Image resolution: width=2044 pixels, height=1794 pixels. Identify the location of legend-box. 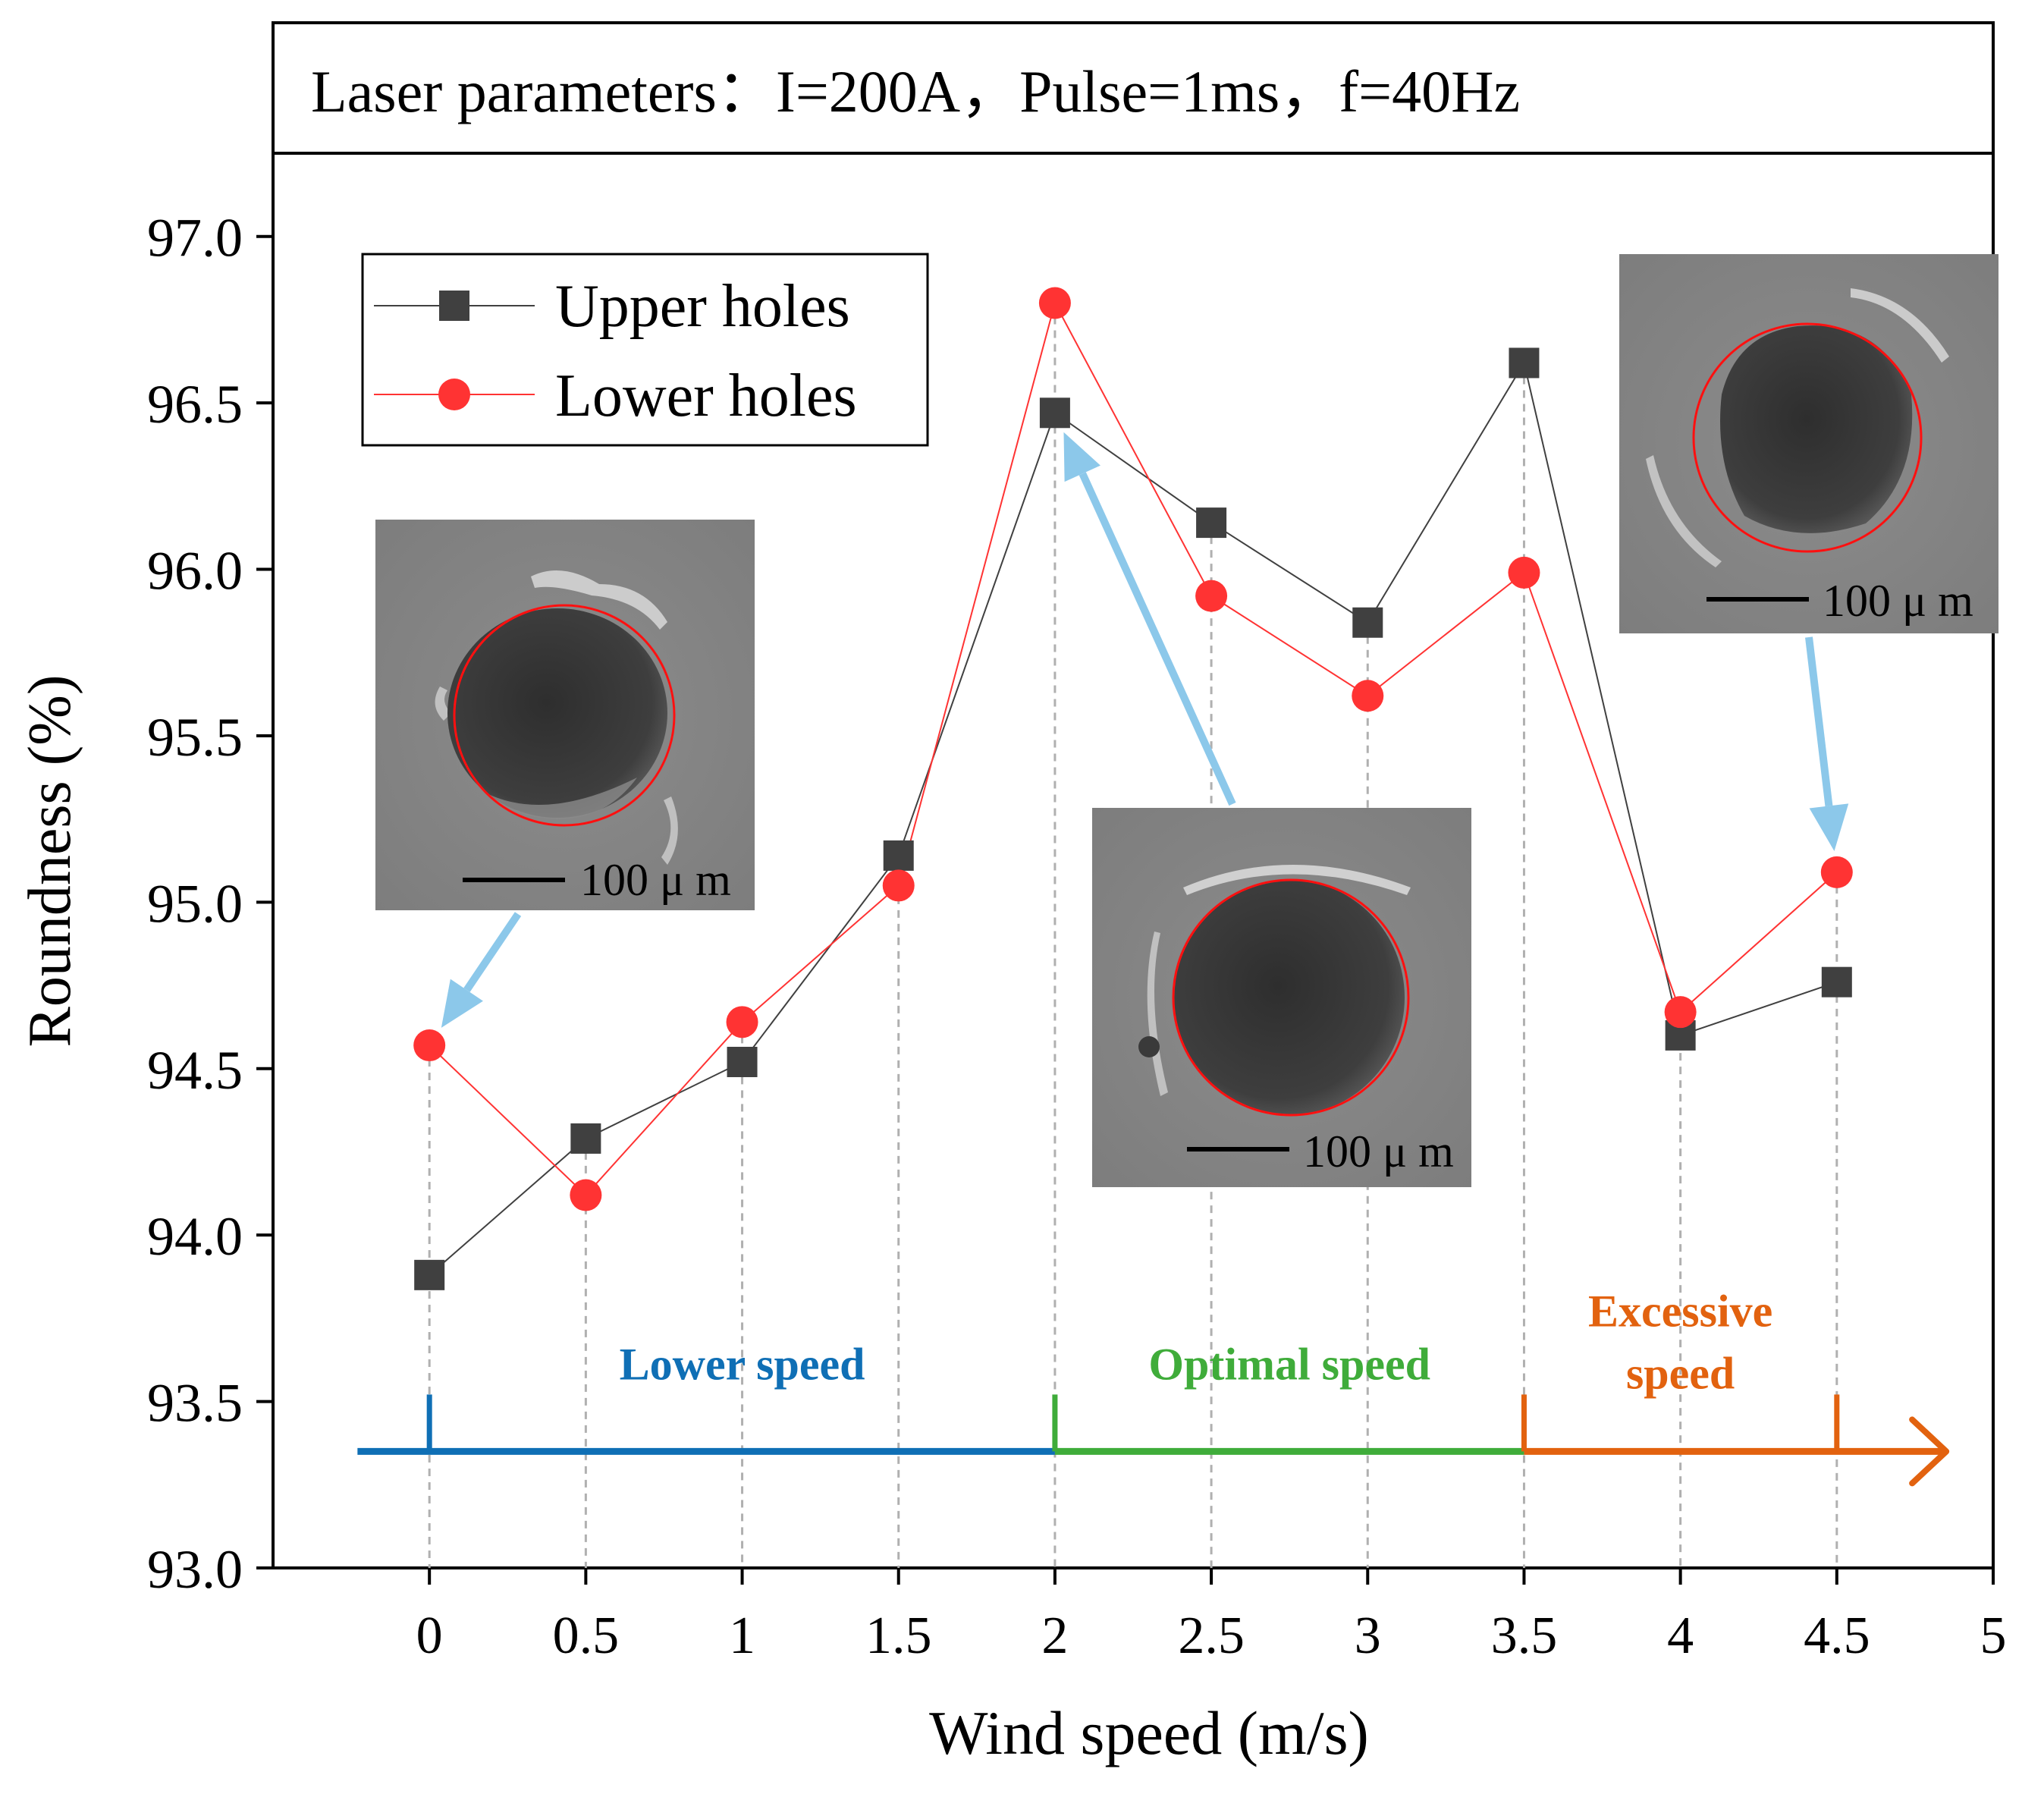
(645, 350).